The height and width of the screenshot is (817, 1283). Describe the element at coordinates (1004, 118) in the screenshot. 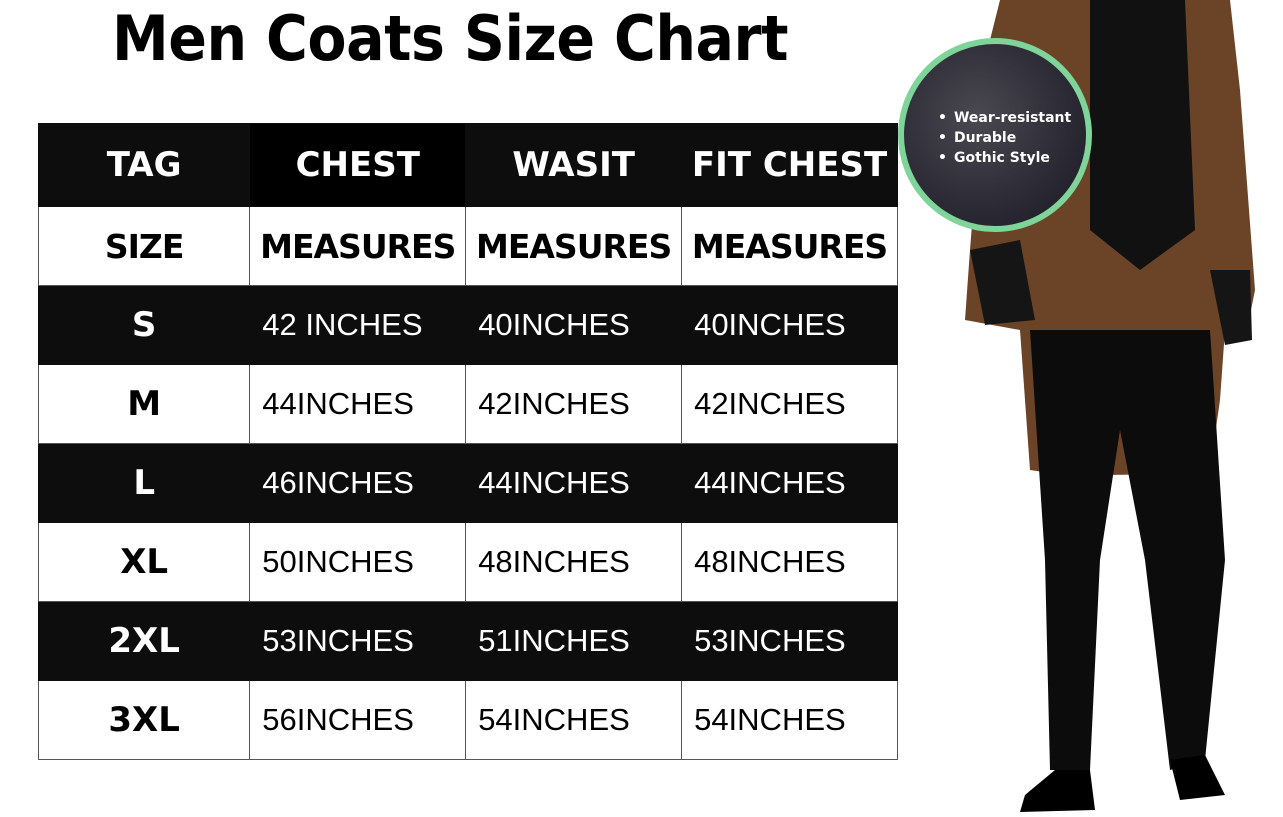

I see `feature-item: Wear-resistant` at that location.